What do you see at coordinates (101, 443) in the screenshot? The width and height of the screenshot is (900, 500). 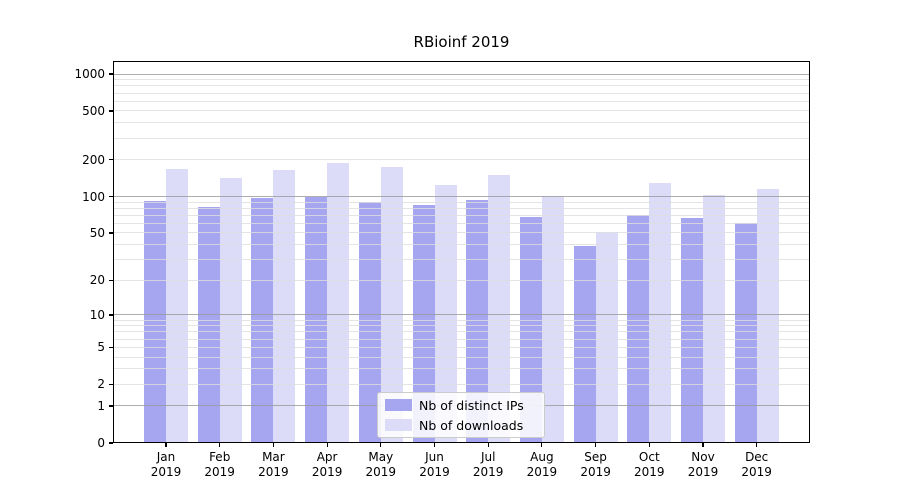 I see `y-tick-label: 0` at bounding box center [101, 443].